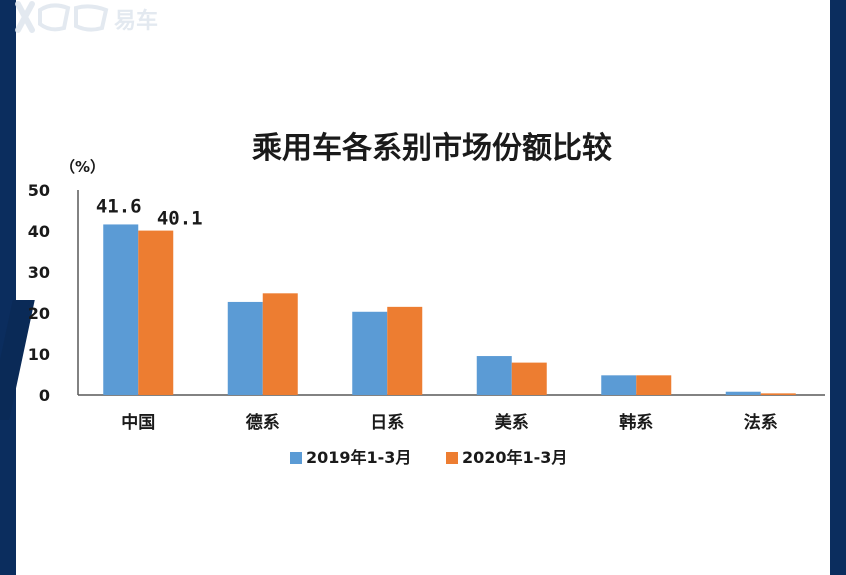  I want to click on data-label: 41.6, so click(119, 206).